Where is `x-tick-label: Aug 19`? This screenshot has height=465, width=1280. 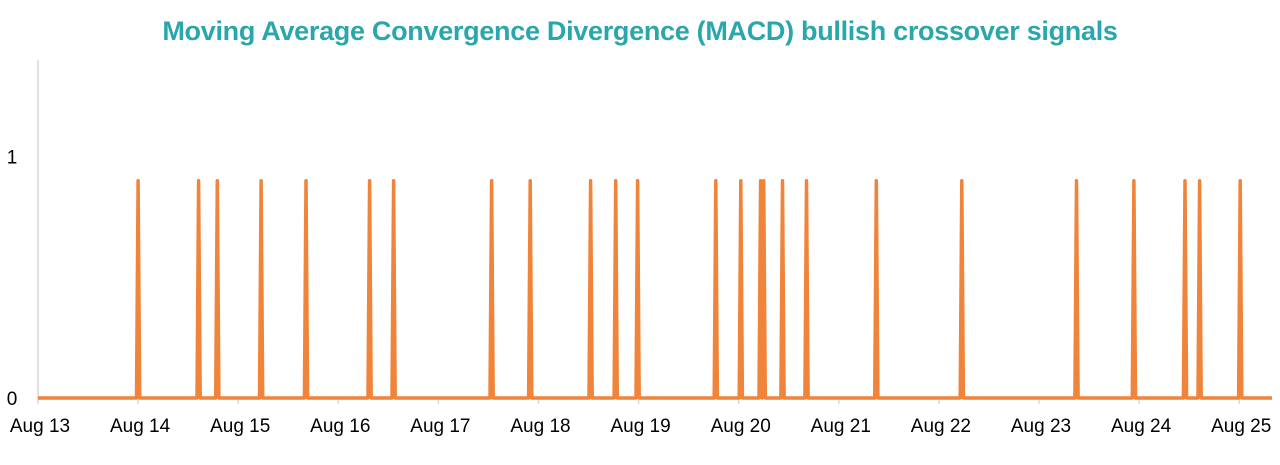
x-tick-label: Aug 19 is located at coordinates (640, 426).